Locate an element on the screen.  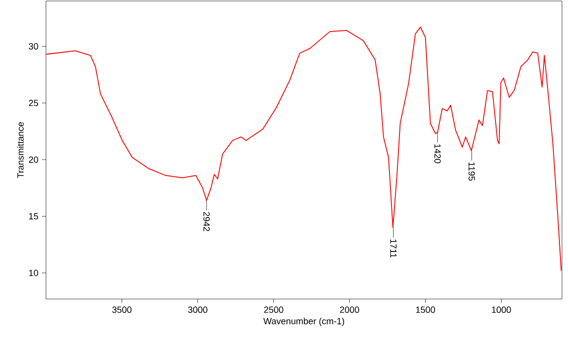
x-tick-label: 2000 is located at coordinates (350, 309).